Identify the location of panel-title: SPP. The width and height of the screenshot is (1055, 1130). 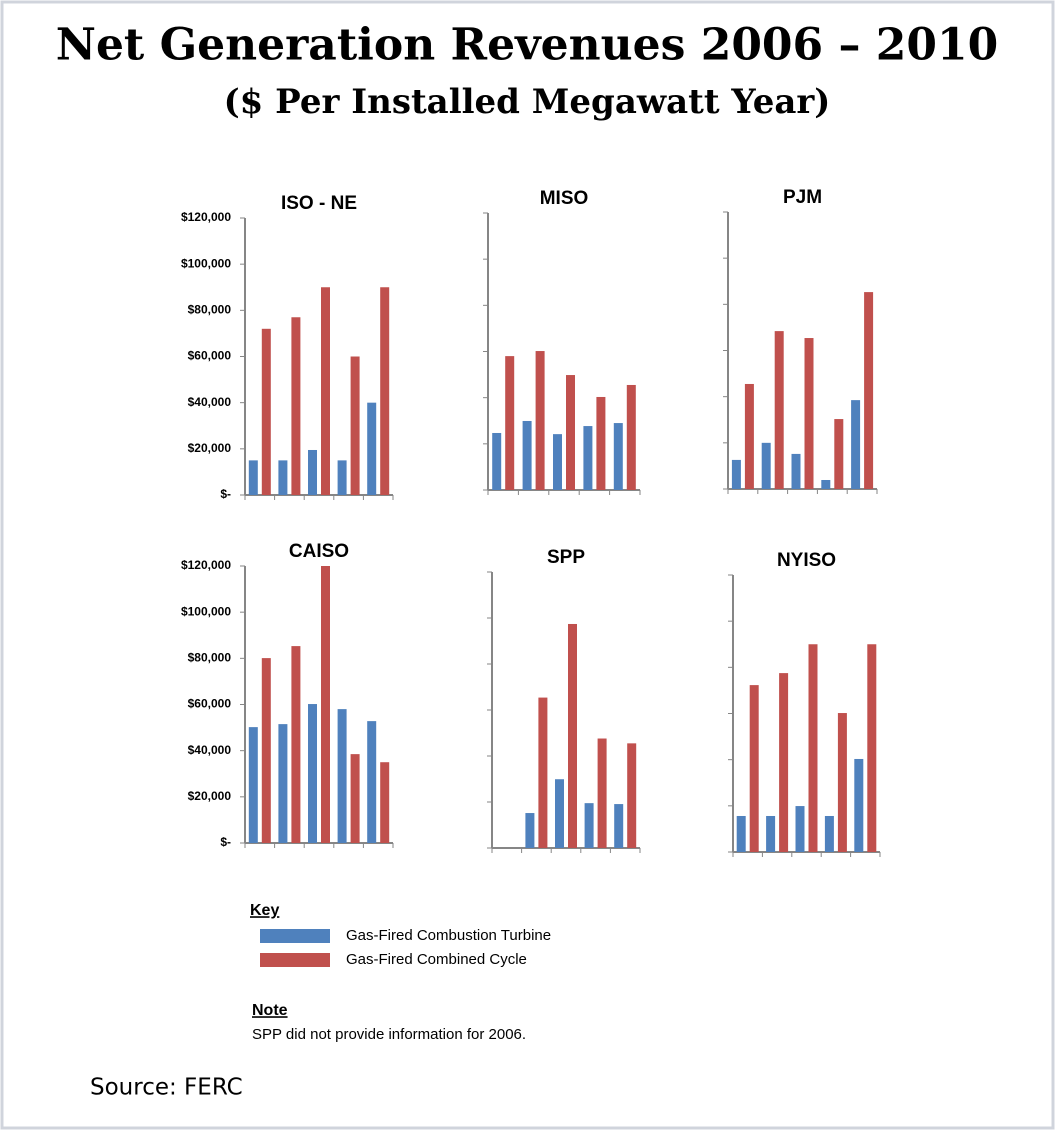
(566, 557).